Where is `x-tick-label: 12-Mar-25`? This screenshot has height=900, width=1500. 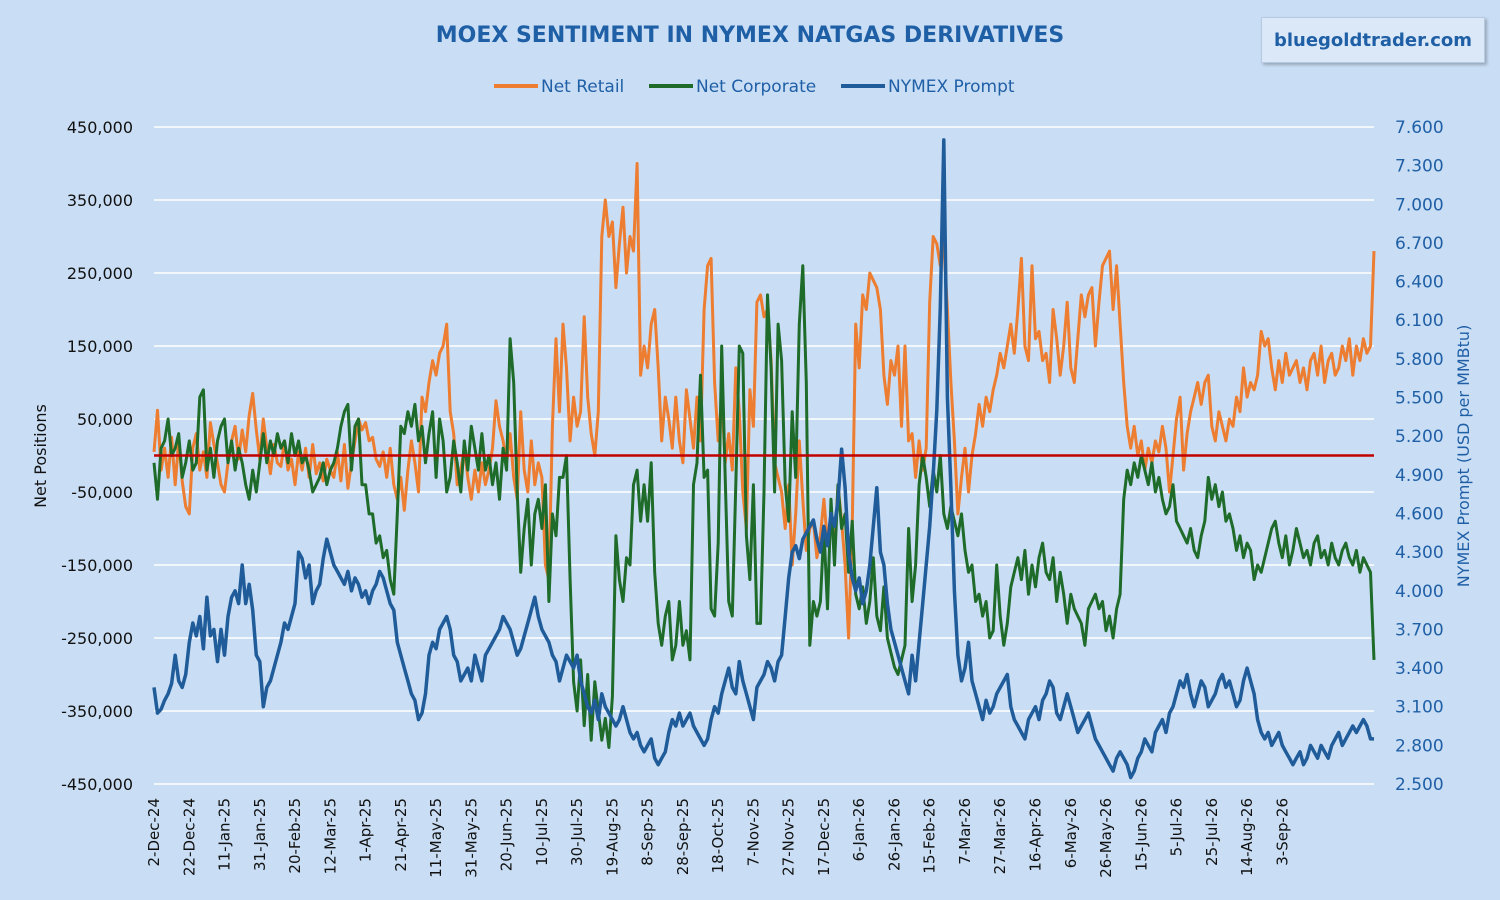
x-tick-label: 12-Mar-25 is located at coordinates (330, 836).